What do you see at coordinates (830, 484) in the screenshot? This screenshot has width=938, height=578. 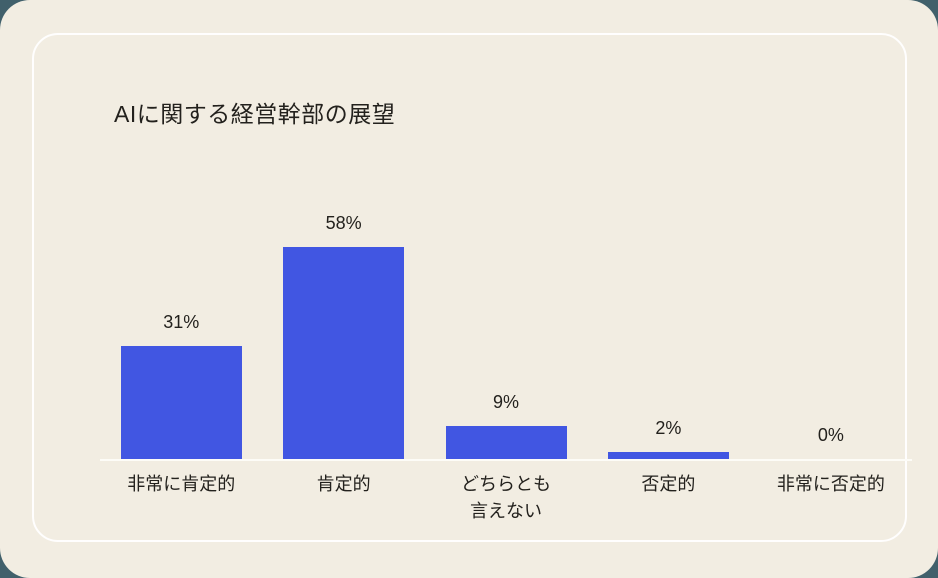 I see `bar-category-label: 非常に否定的` at bounding box center [830, 484].